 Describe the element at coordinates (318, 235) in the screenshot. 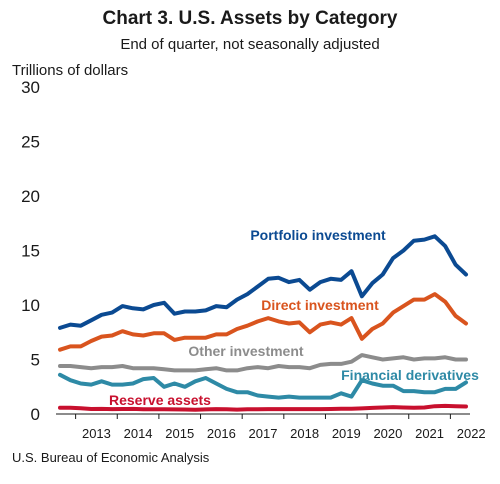

I see `series-label-portfolio-investment: Portfolio investment` at that location.